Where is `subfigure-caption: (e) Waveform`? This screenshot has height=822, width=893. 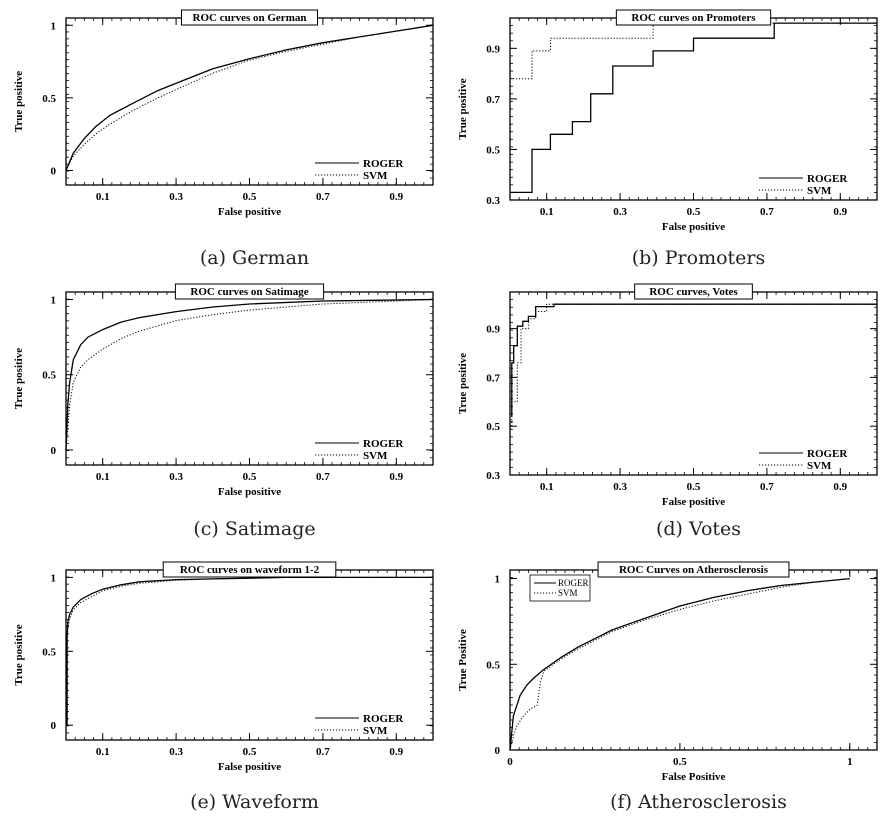 subfigure-caption: (e) Waveform is located at coordinates (254, 802).